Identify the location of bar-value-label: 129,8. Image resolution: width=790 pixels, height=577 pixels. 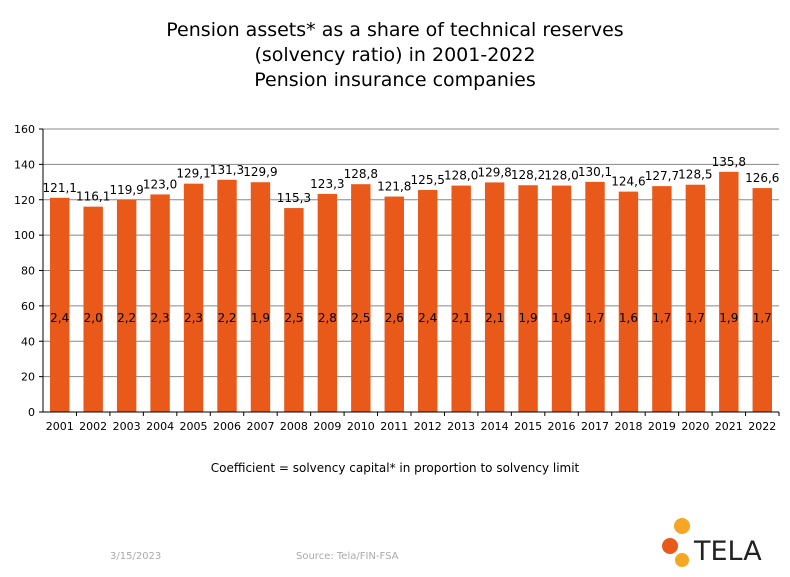
(494, 172).